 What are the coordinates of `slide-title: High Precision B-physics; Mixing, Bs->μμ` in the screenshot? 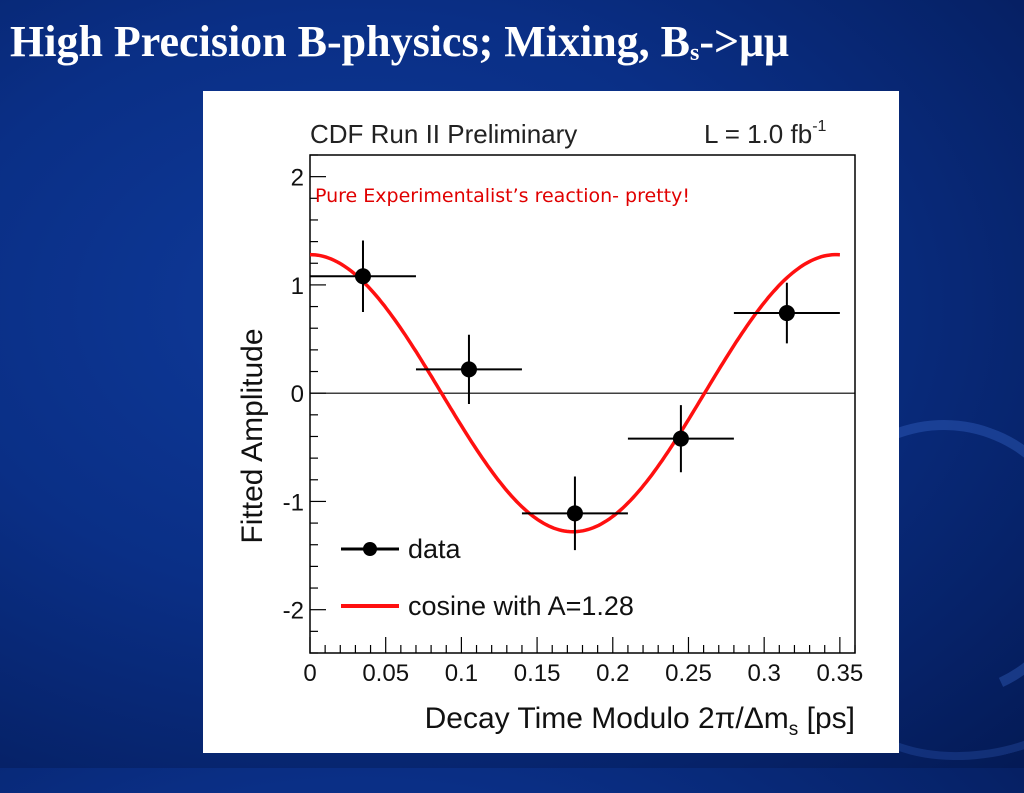 It's located at (399, 41).